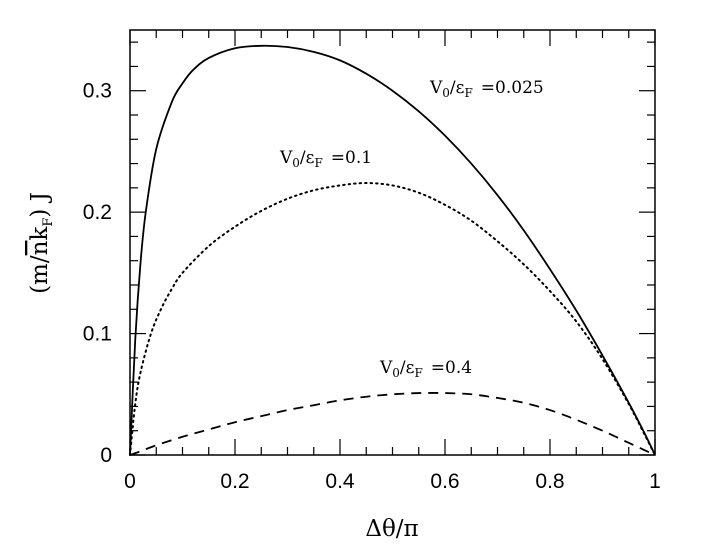 The image size is (714, 554). I want to click on x-tick-label: 0.4, so click(340, 481).